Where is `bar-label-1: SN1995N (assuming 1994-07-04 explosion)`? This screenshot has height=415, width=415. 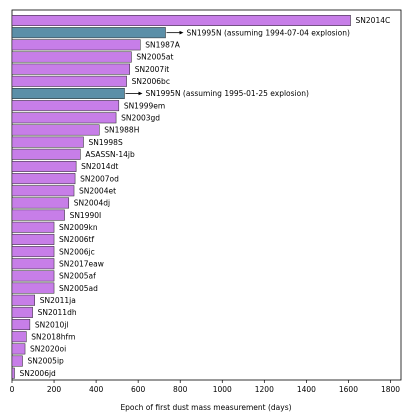
bar-label-1: SN1995N (assuming 1994-07-04 explosion) is located at coordinates (268, 32).